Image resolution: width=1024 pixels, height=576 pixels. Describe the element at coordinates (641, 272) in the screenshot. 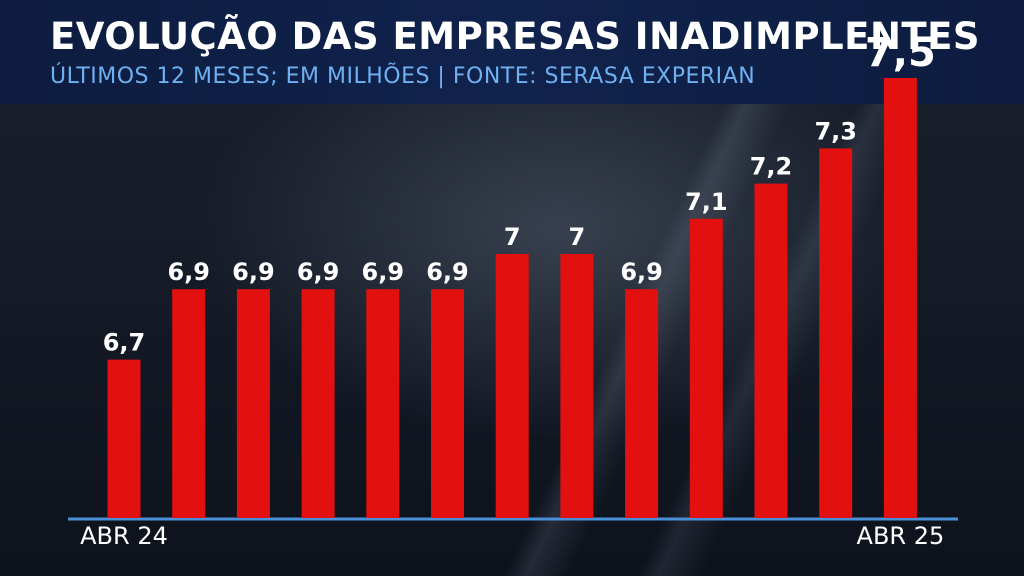

I see `bar-value-label-9: 6,9` at that location.